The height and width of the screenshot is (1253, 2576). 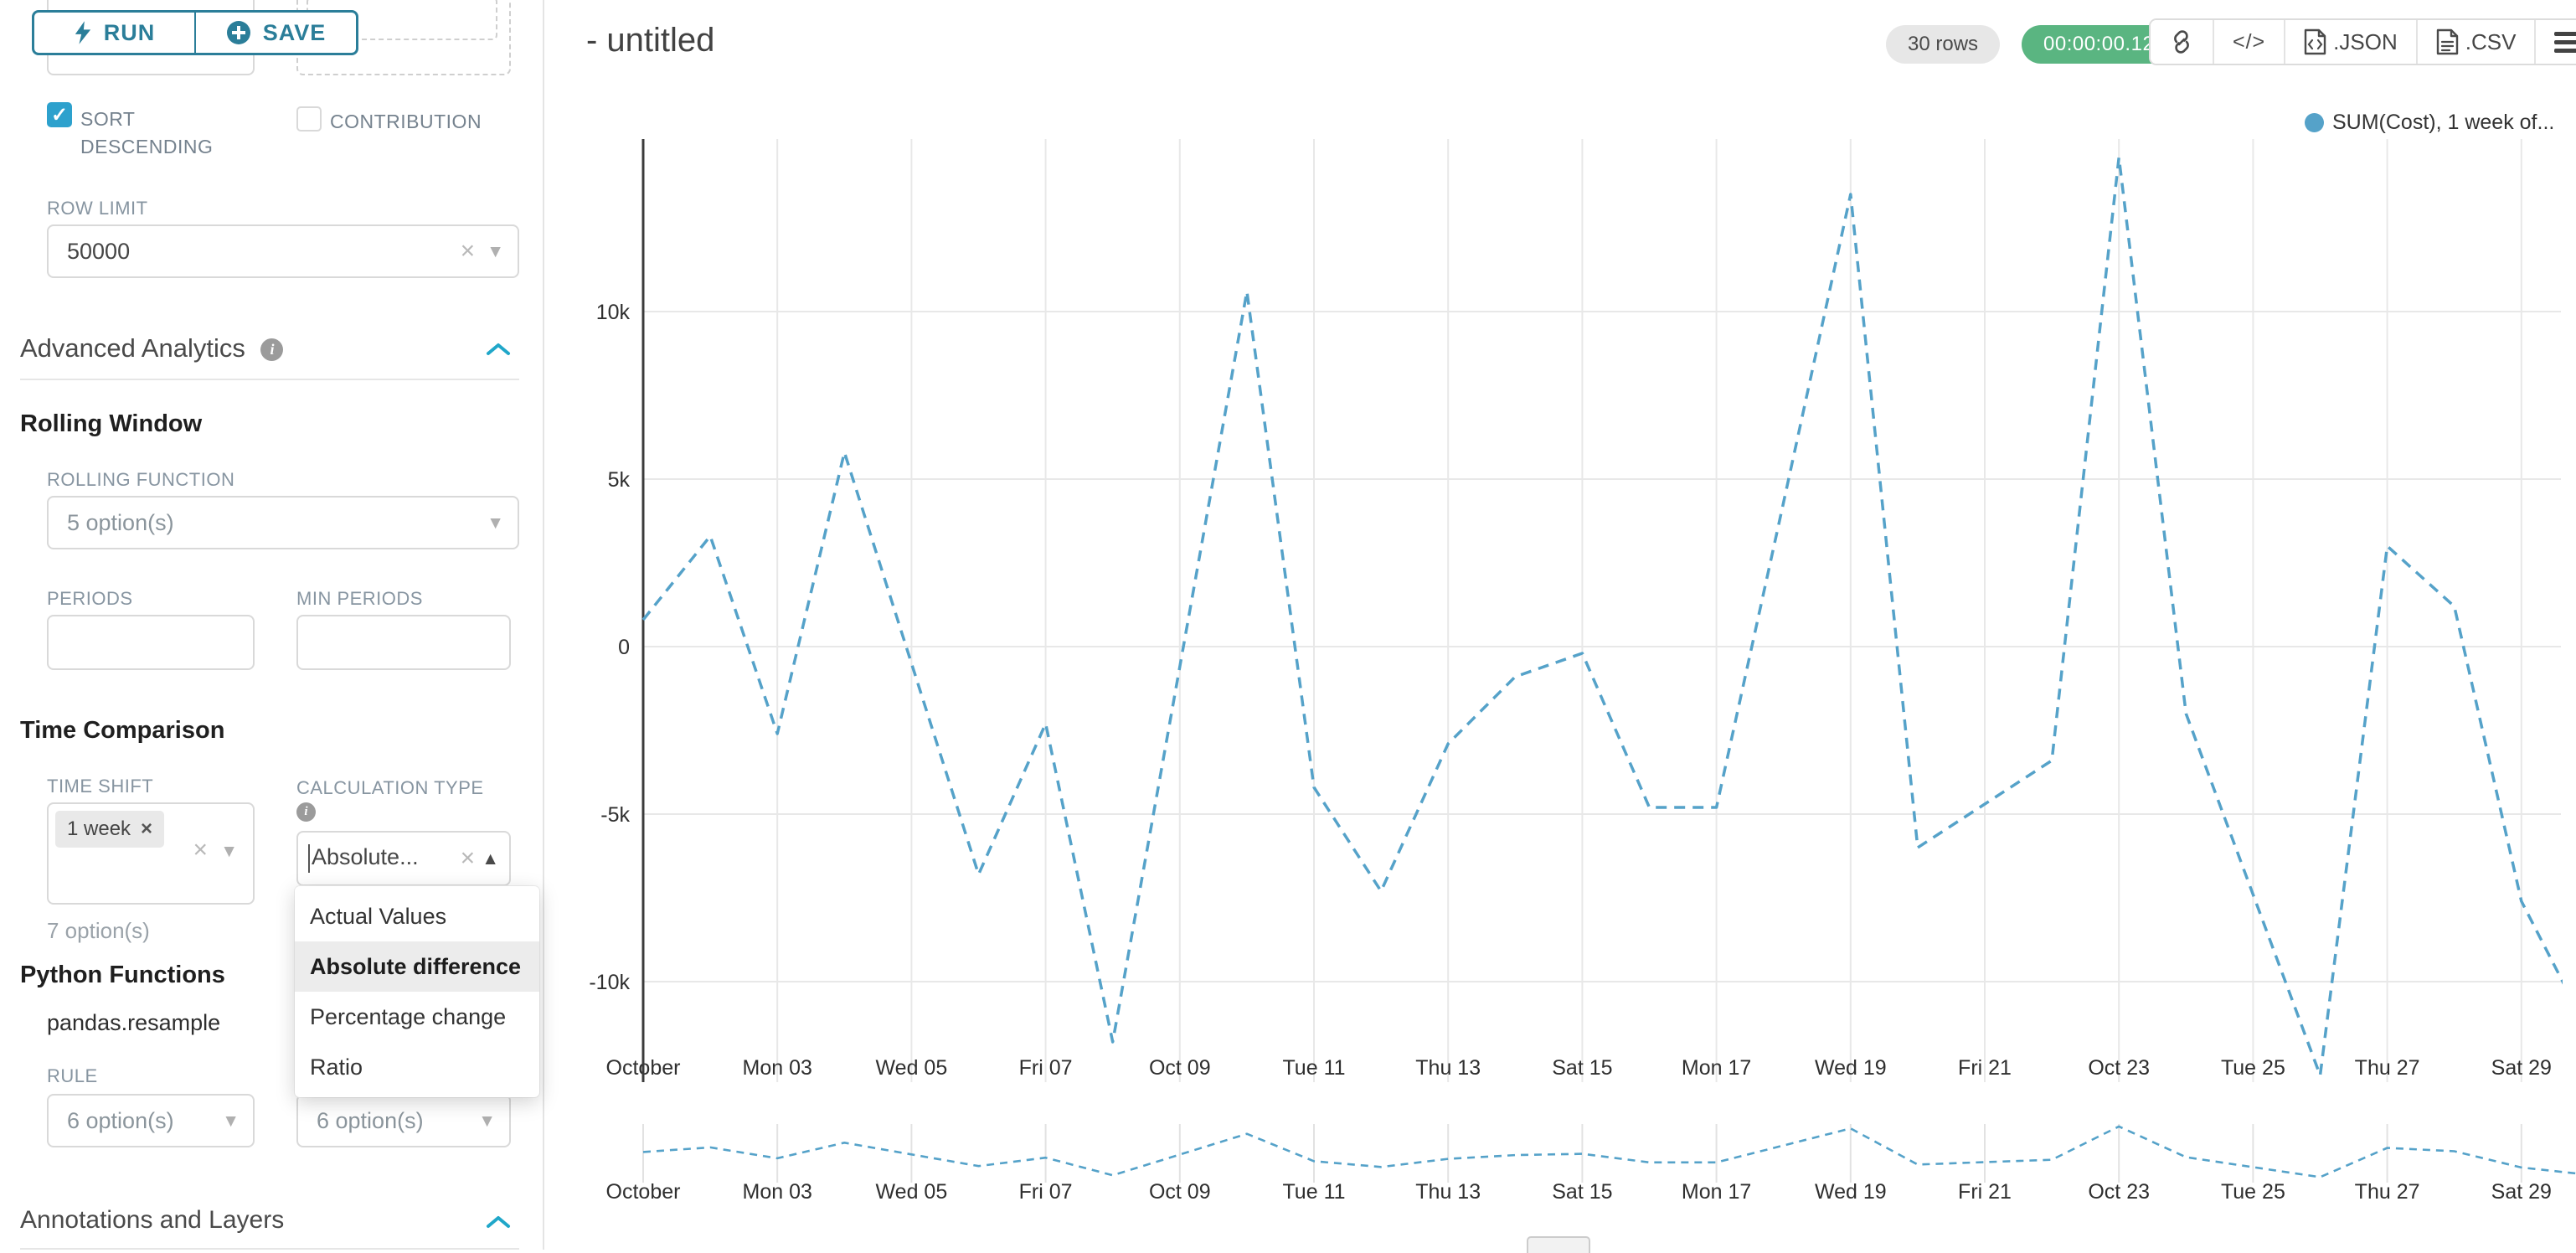 I want to click on sort-descending-checkbox: ✓, so click(x=59, y=114).